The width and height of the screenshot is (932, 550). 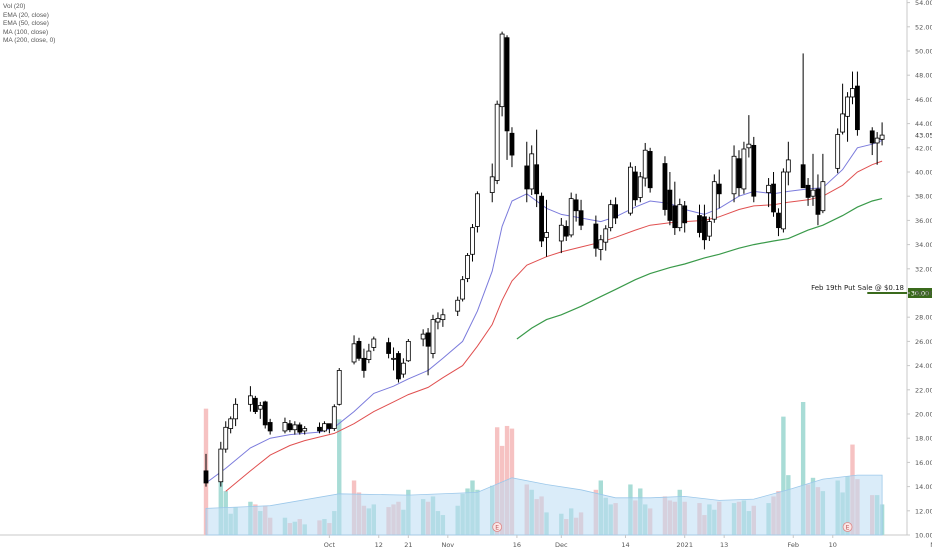 I want to click on time-tick-label: 10, so click(x=833, y=545).